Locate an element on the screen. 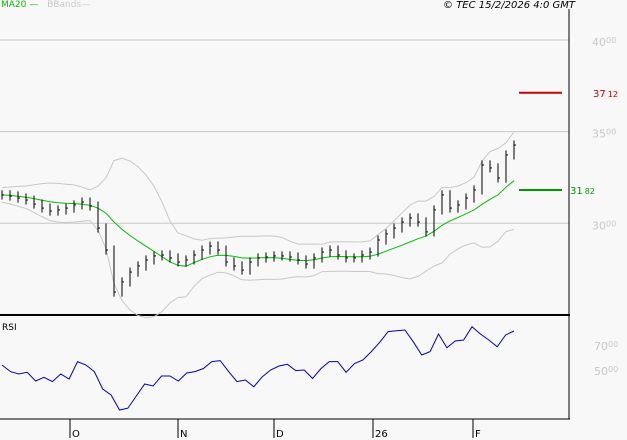  y-tick-label: 3000 is located at coordinates (604, 225).